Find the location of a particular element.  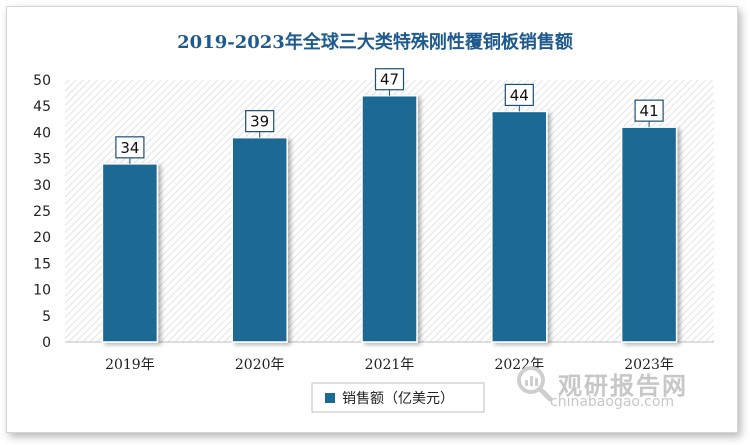

legend-swatch is located at coordinates (330, 398).